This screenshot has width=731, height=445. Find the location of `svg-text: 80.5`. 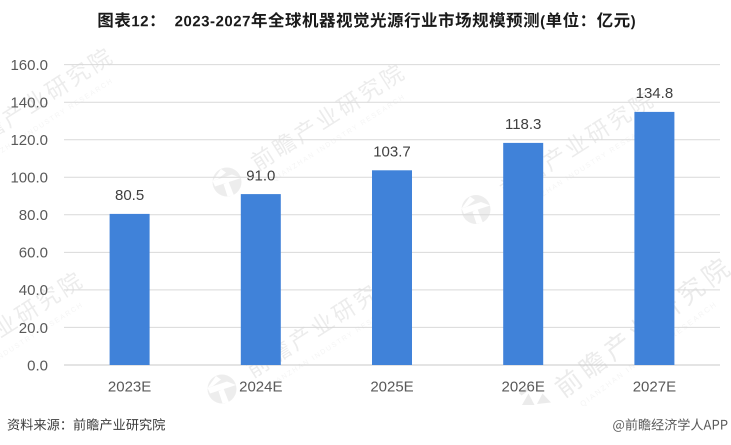

svg-text: 80.5 is located at coordinates (129, 195).